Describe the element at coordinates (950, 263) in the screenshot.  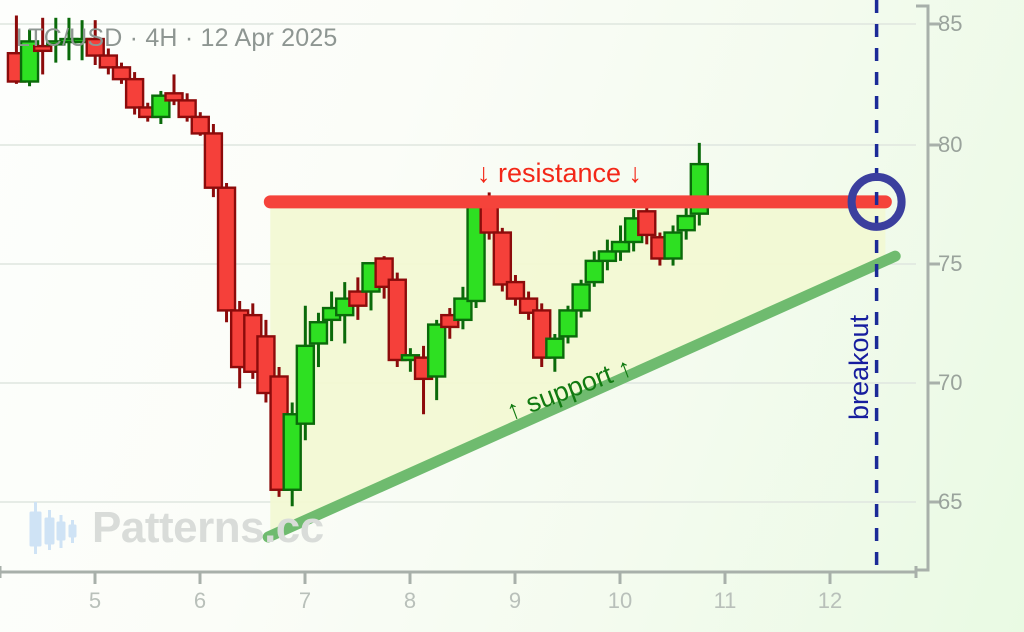
I see `y-tick-label: 75` at that location.